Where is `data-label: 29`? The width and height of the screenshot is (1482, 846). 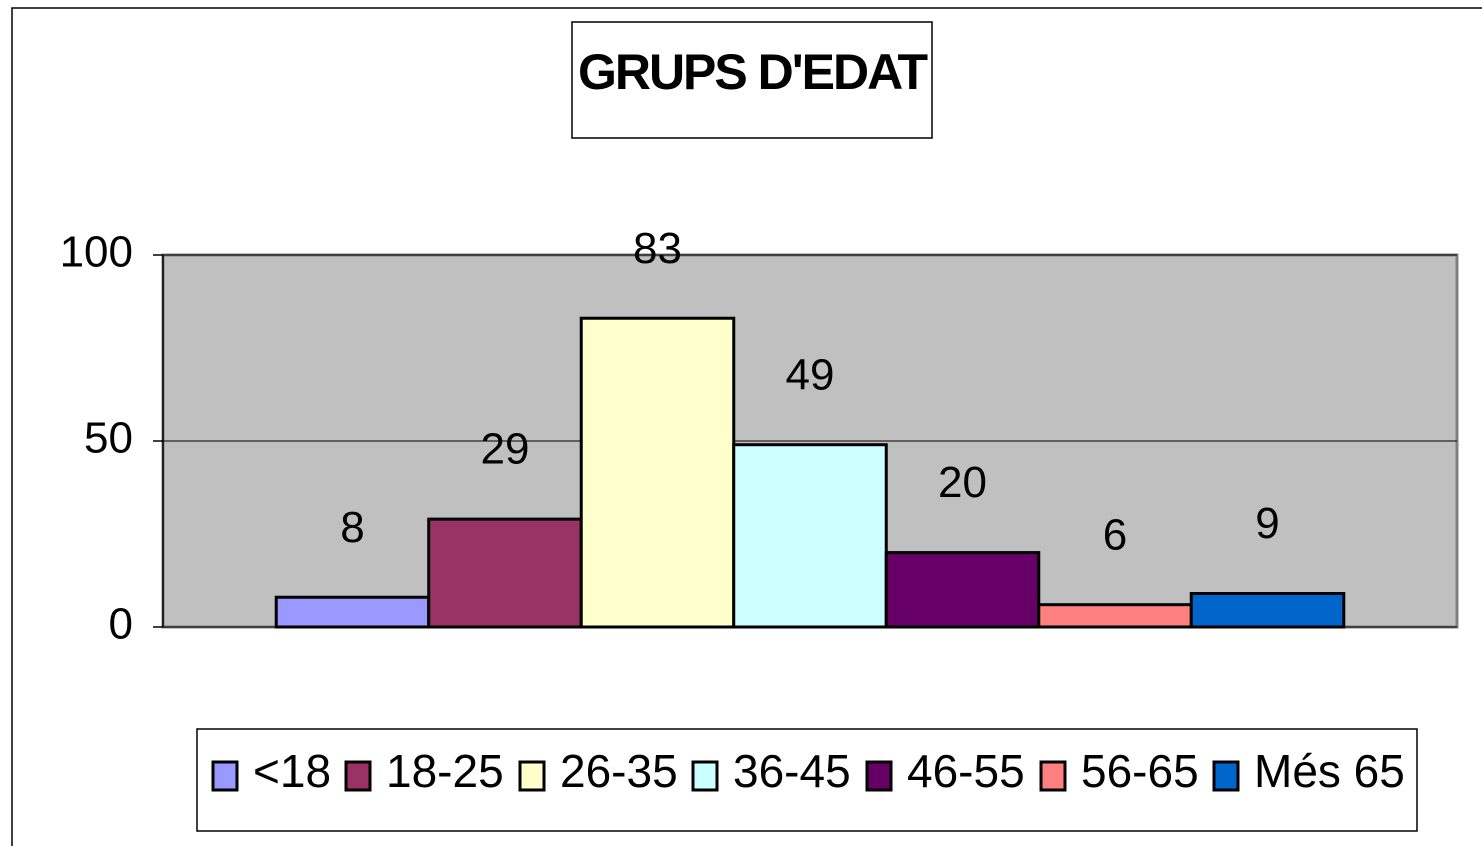
data-label: 29 is located at coordinates (505, 449).